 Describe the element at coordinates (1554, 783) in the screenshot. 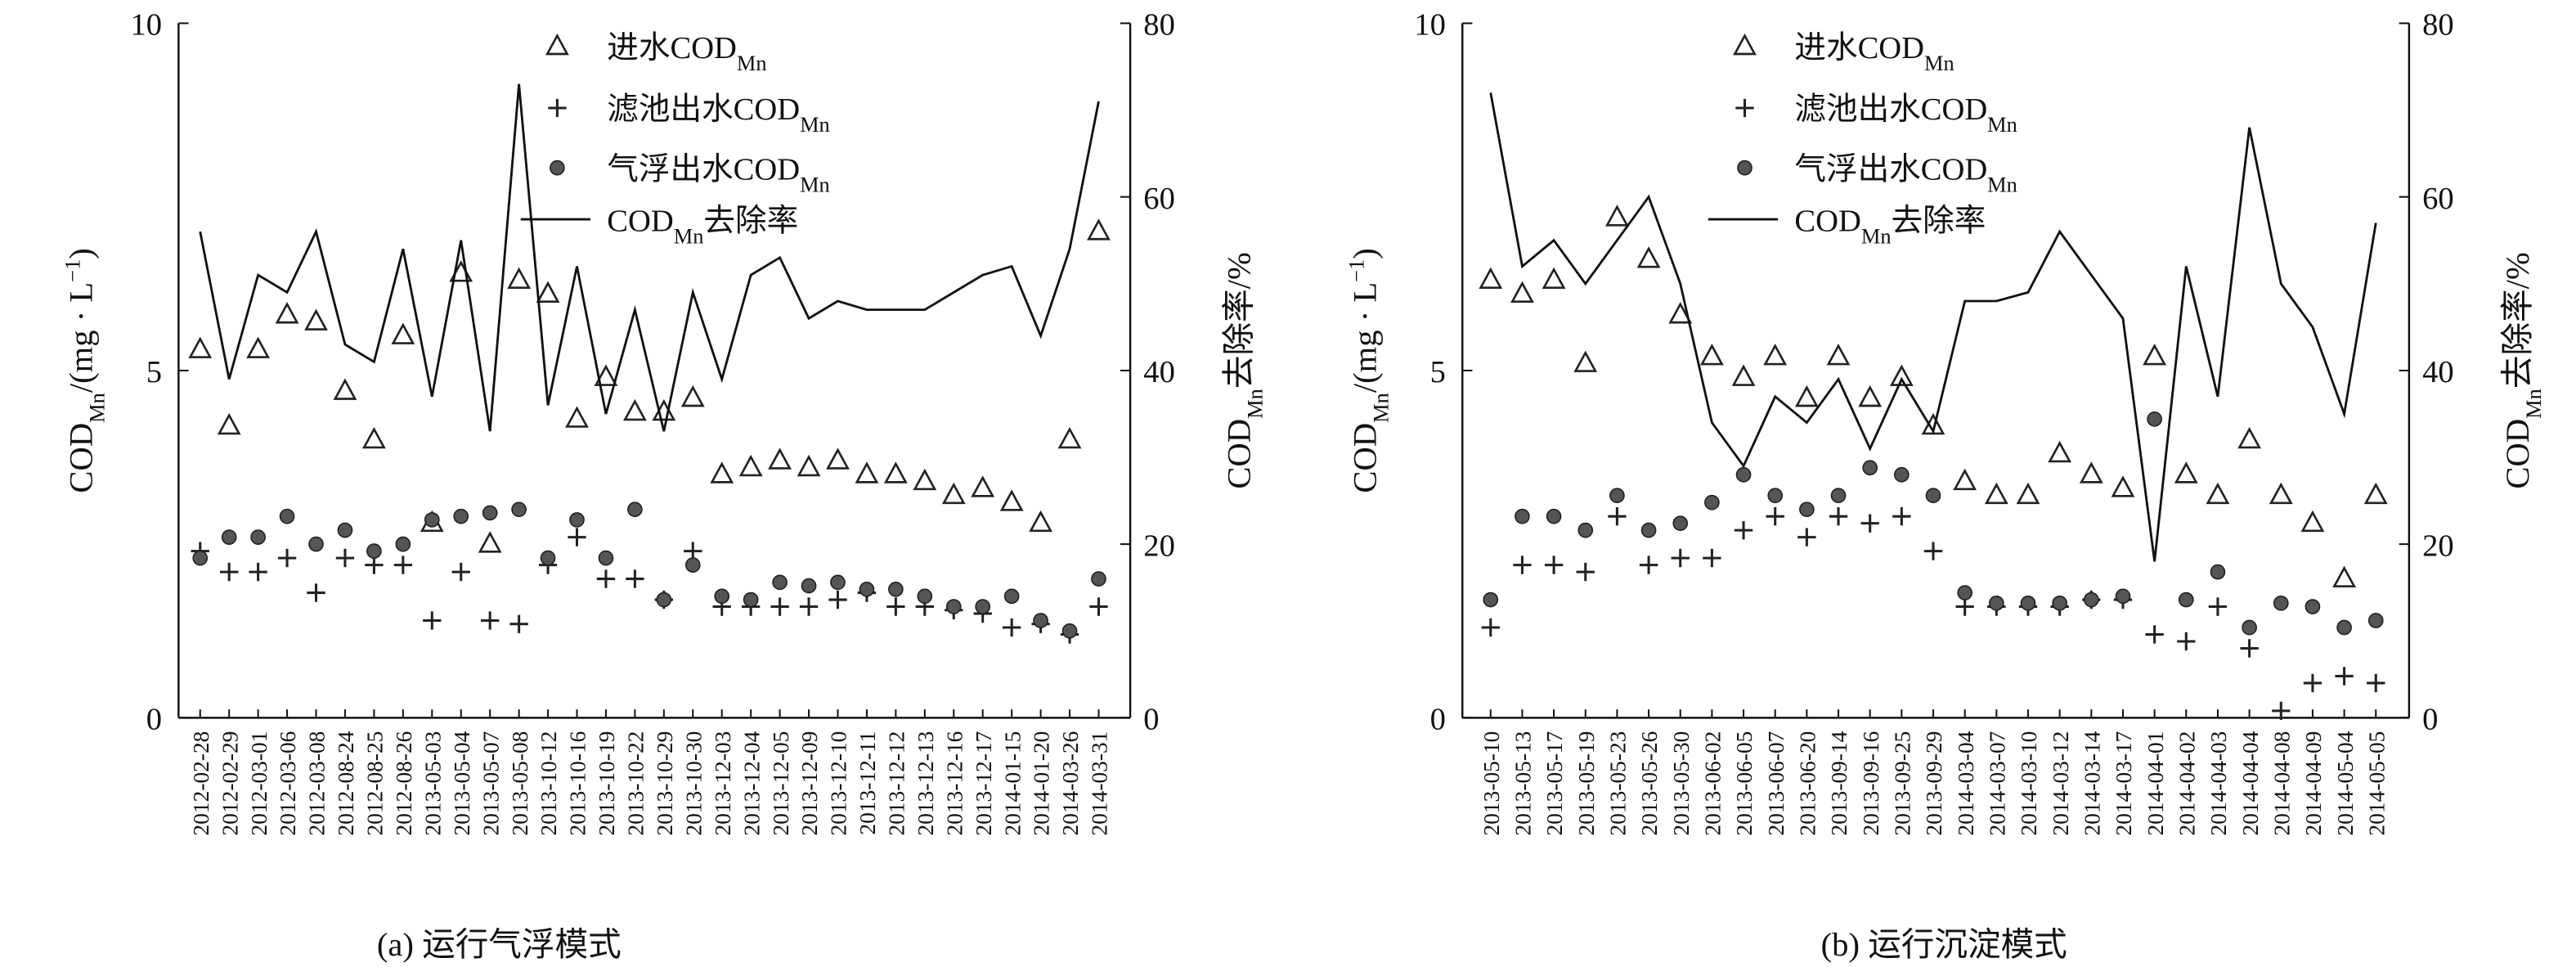

I see `x-tick-label: 2013-05-17` at that location.